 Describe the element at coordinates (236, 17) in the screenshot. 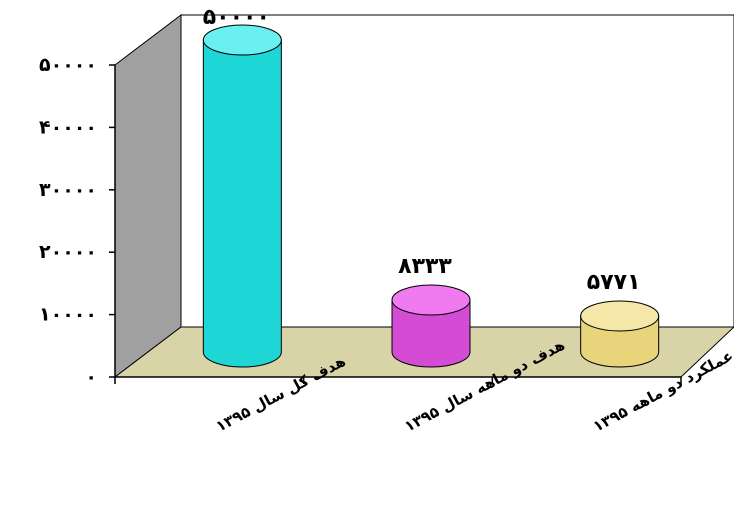

I see `data-label: ۵۰۰۰۰` at that location.